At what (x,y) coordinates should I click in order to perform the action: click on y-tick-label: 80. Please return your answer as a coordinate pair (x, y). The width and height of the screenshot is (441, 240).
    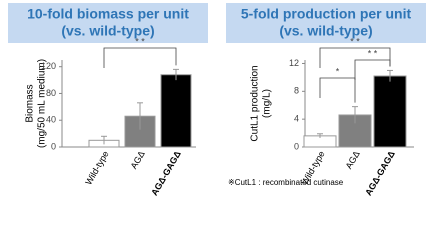
    Looking at the image, I should click on (51, 93).